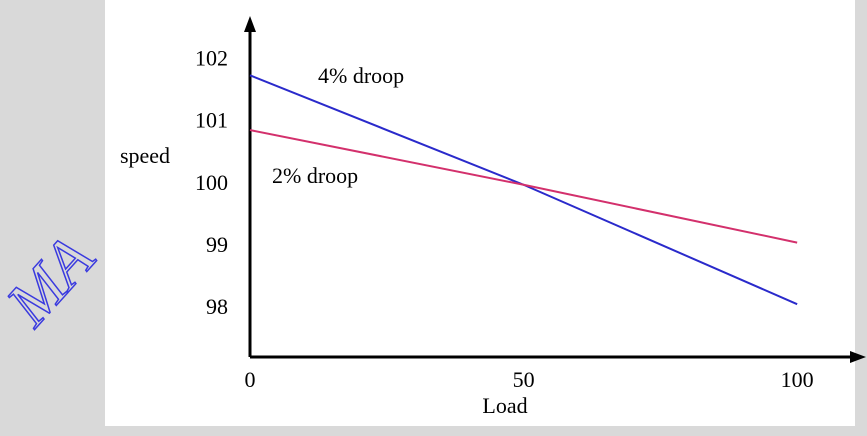 The width and height of the screenshot is (867, 436). I want to click on x-tick-label: 100, so click(797, 379).